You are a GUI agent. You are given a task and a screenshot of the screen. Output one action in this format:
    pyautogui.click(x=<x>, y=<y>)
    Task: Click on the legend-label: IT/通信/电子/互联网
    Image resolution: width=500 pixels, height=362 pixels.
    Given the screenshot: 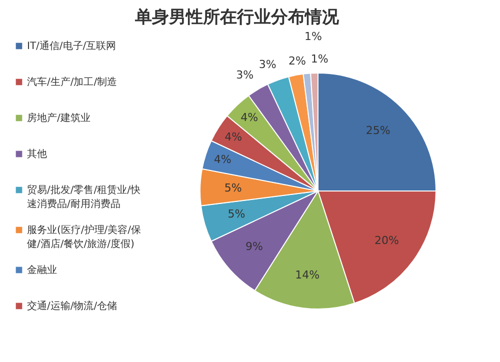 What is the action you would take?
    pyautogui.click(x=71, y=46)
    